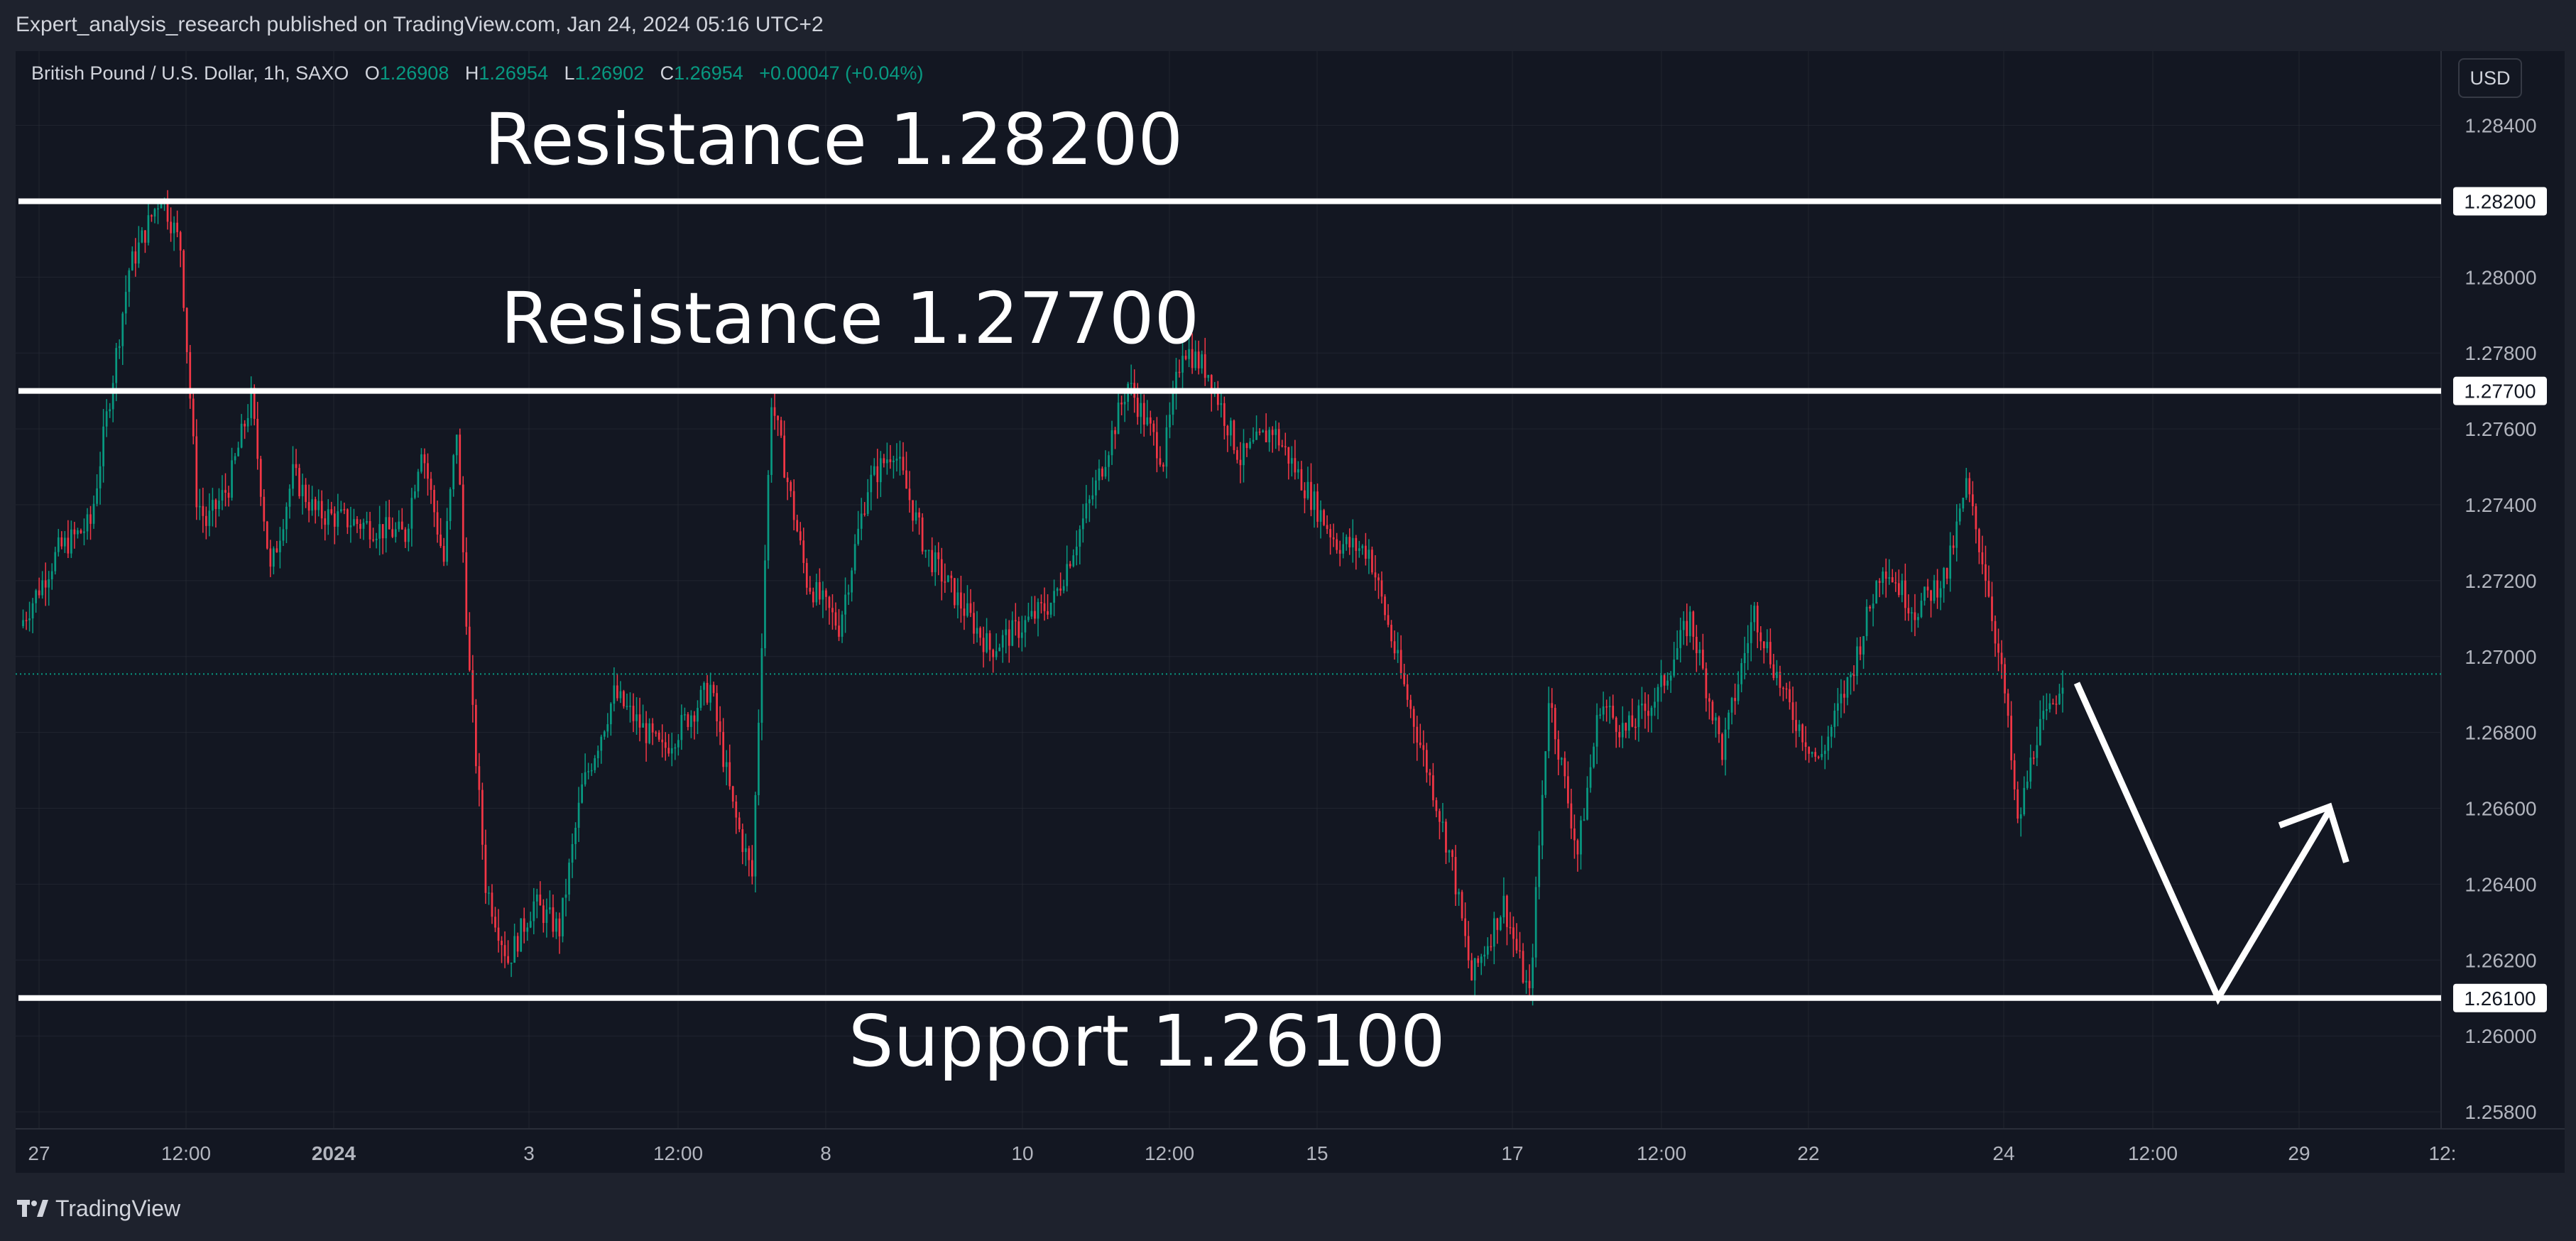 This screenshot has width=2576, height=1241. What do you see at coordinates (2500, 277) in the screenshot?
I see `price-tick: 1.28000` at bounding box center [2500, 277].